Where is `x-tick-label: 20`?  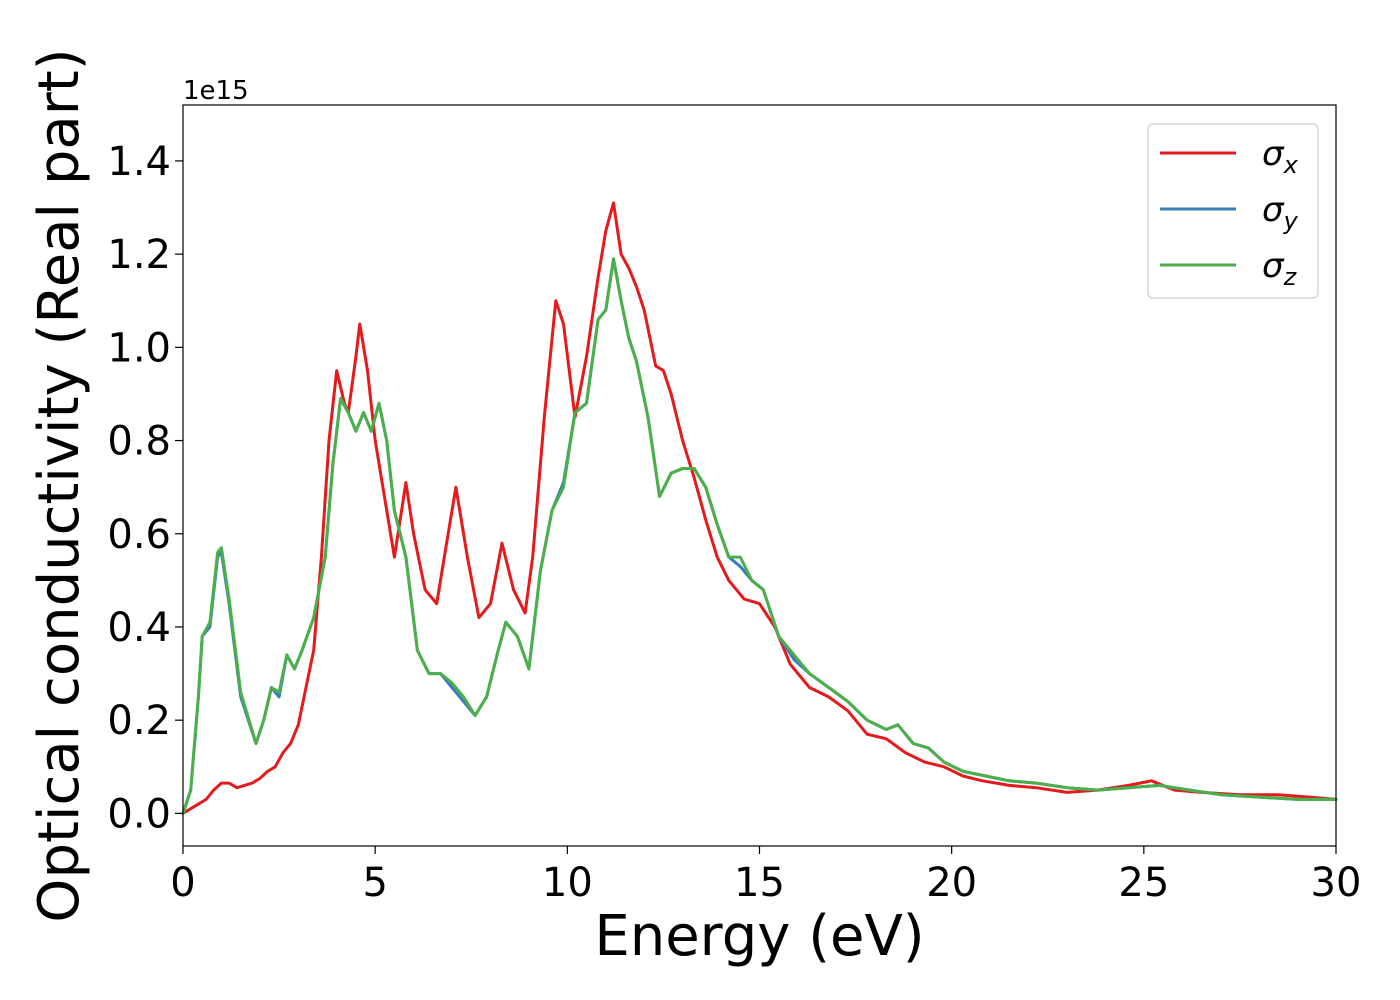
x-tick-label: 20 is located at coordinates (951, 883).